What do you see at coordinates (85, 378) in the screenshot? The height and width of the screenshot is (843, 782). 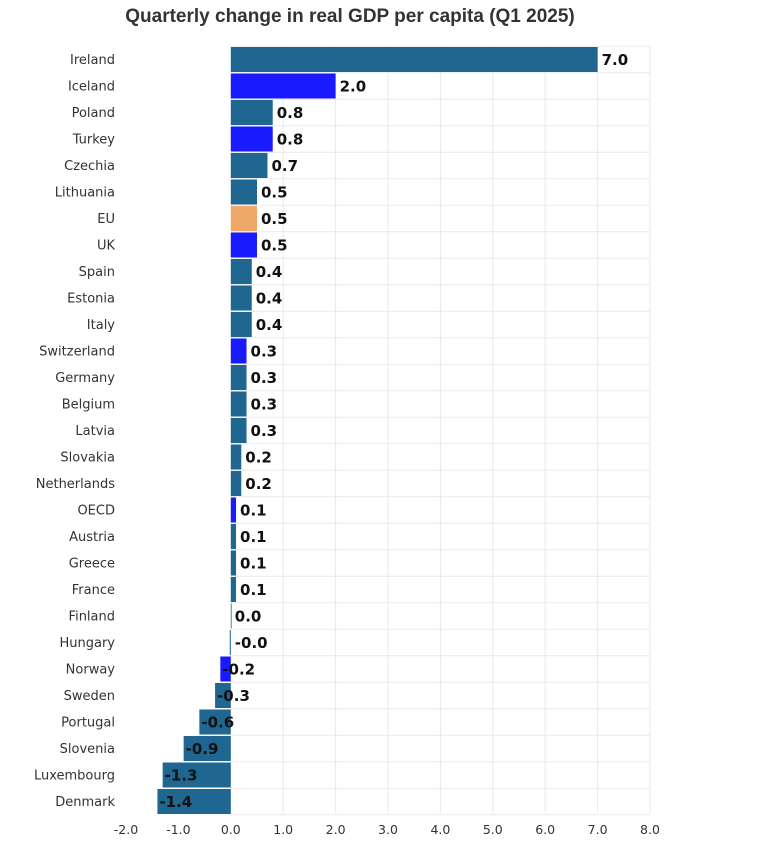 I see `category-label: Germany` at bounding box center [85, 378].